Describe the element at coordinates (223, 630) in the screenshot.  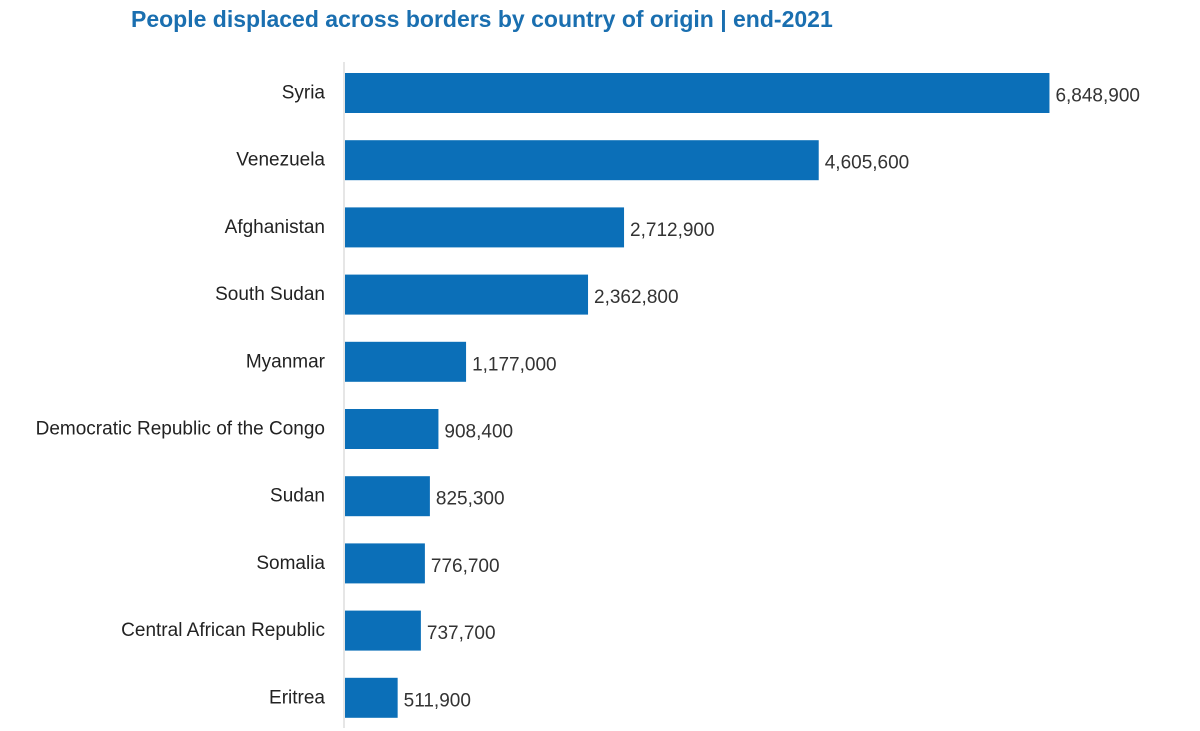
I see `category-label: Central African Republic` at that location.